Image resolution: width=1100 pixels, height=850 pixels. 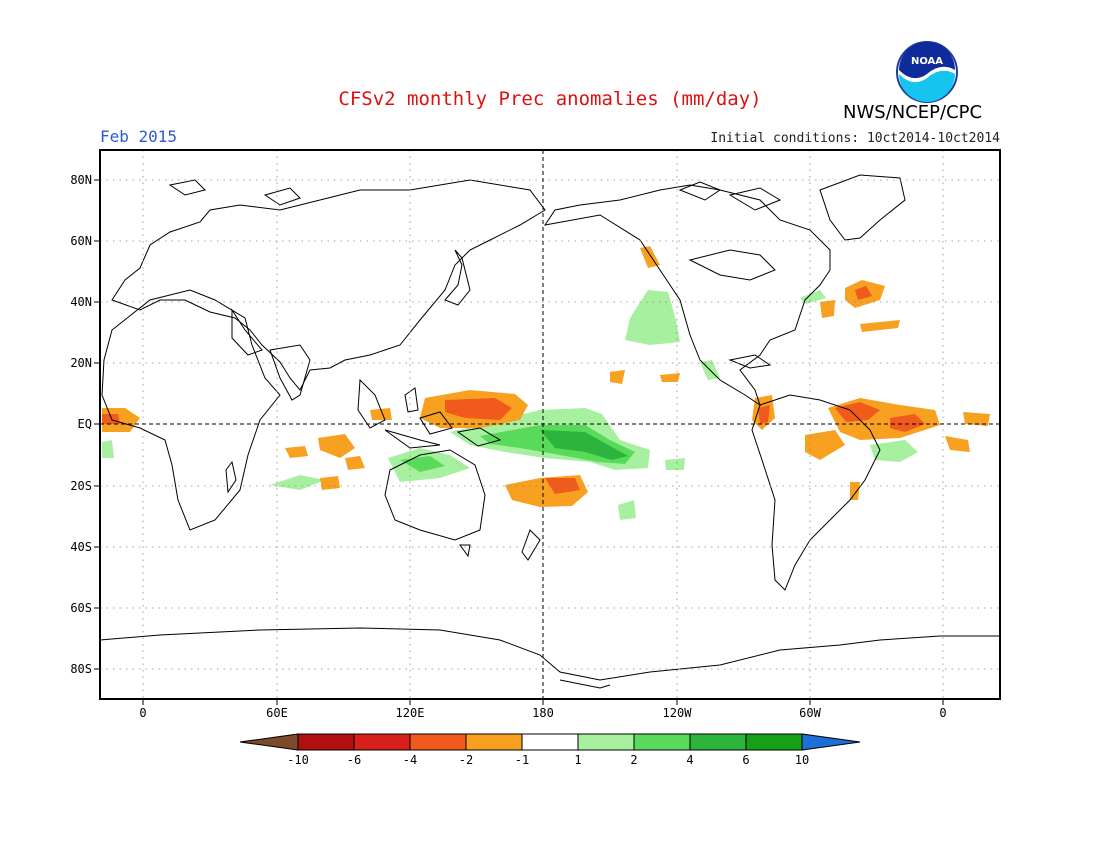 I want to click on color-bar-legend: -10 -6 -4 -2 -1 1 2 4 6 10, so click(x=550, y=750).